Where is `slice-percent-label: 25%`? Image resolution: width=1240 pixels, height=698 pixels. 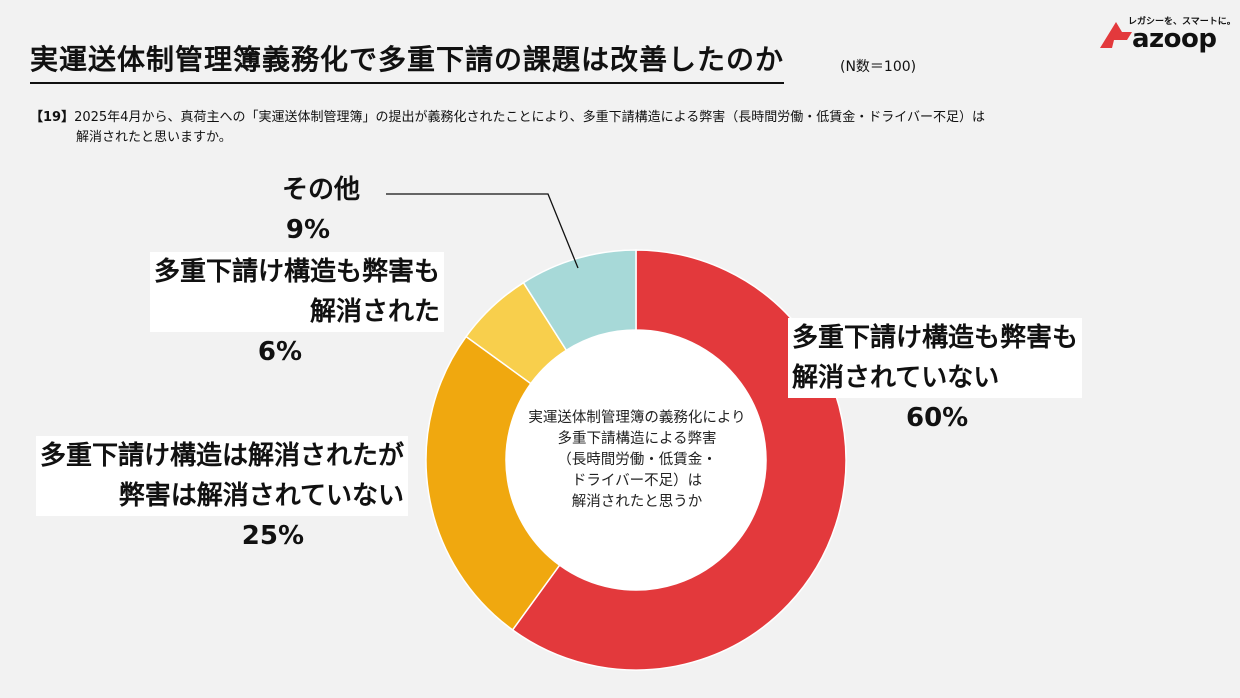
slice-percent-label: 25% is located at coordinates (273, 536).